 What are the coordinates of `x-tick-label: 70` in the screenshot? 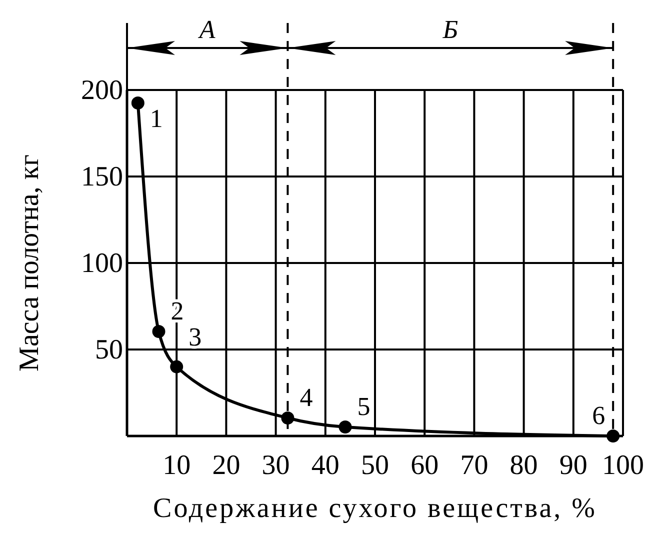 It's located at (474, 465).